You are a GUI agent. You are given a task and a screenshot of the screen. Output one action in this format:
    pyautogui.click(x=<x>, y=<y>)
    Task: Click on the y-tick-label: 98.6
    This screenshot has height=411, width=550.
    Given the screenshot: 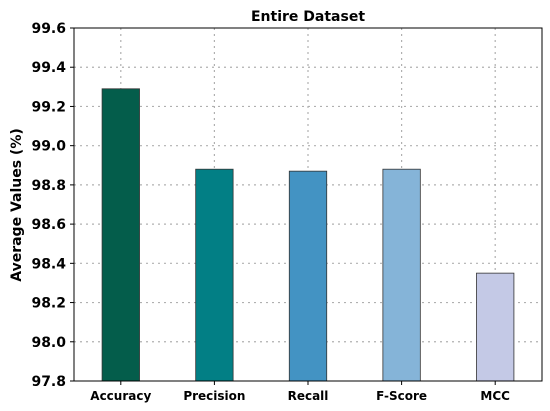 What is the action you would take?
    pyautogui.click(x=48, y=225)
    